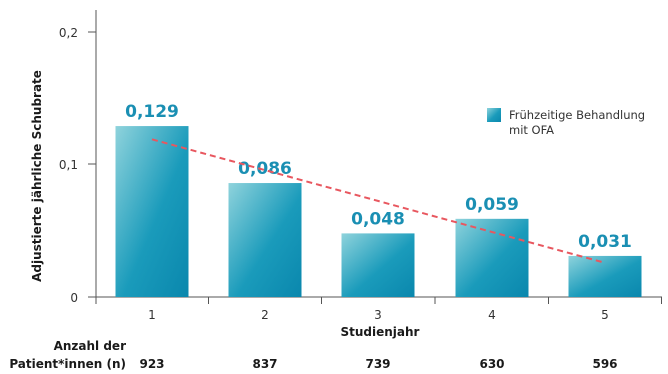  I want to click on bar-value-label: 0,086, so click(265, 169).